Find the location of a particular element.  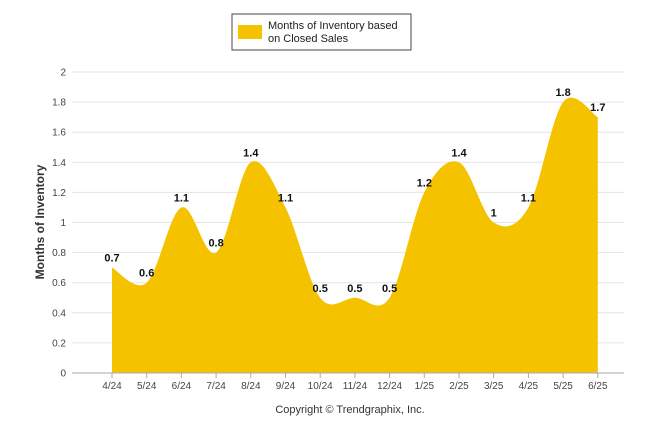

y-tick-label: 1 is located at coordinates (63, 223).